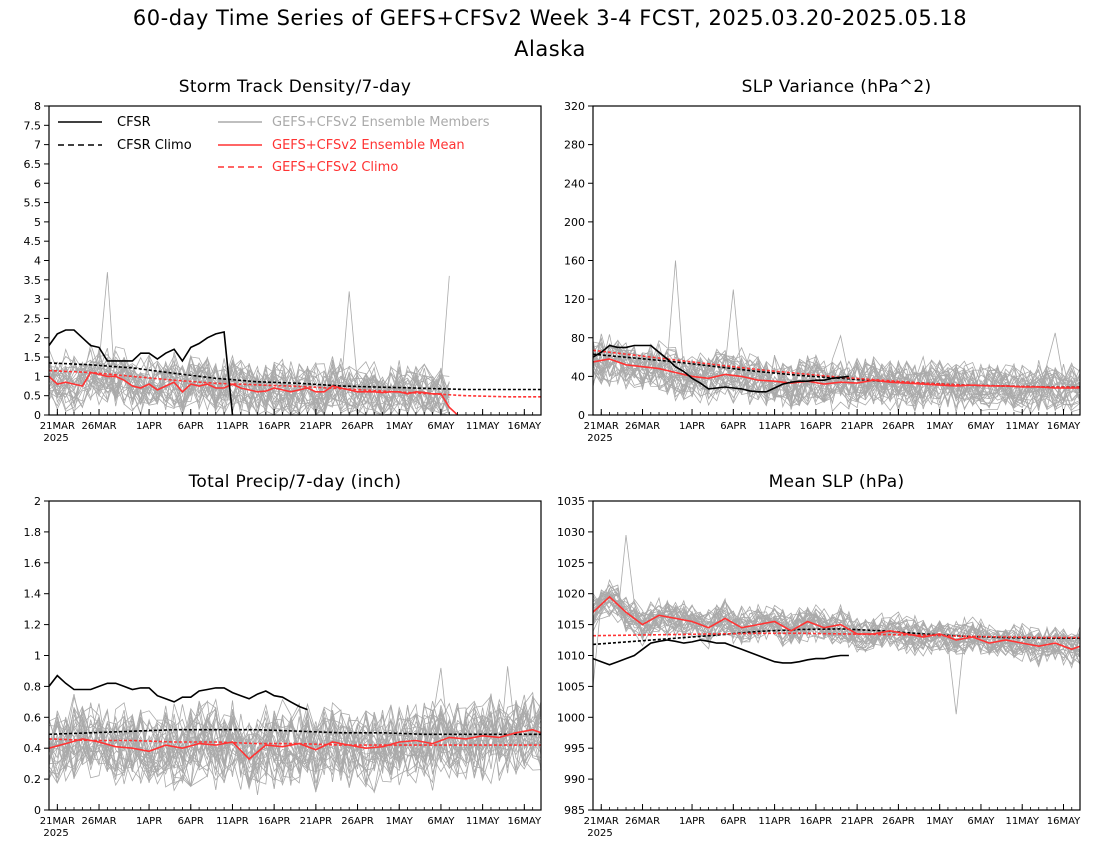  What do you see at coordinates (578, 376) in the screenshot?
I see `y-tick-label: 40` at bounding box center [578, 376].